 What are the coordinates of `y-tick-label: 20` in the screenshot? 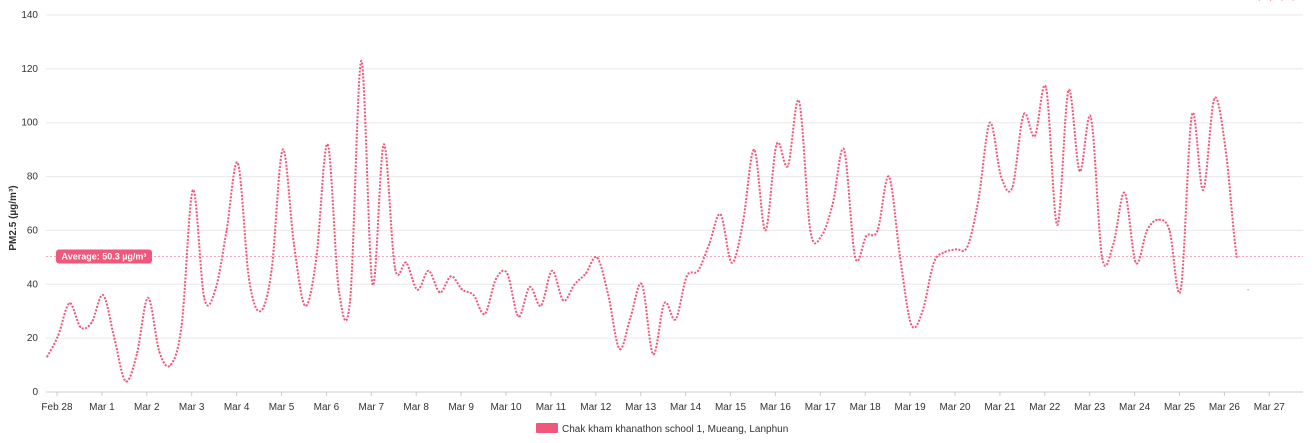 It's located at (33, 338).